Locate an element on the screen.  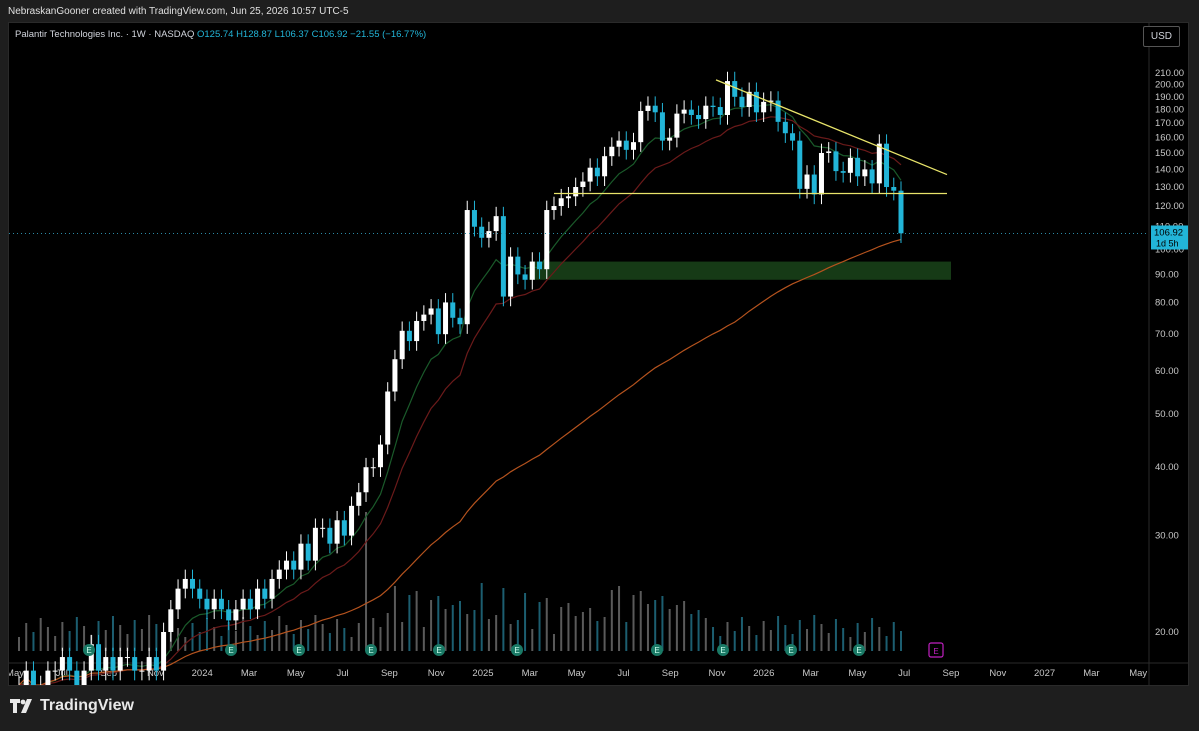
time-tick-label: 2024 is located at coordinates (202, 673).